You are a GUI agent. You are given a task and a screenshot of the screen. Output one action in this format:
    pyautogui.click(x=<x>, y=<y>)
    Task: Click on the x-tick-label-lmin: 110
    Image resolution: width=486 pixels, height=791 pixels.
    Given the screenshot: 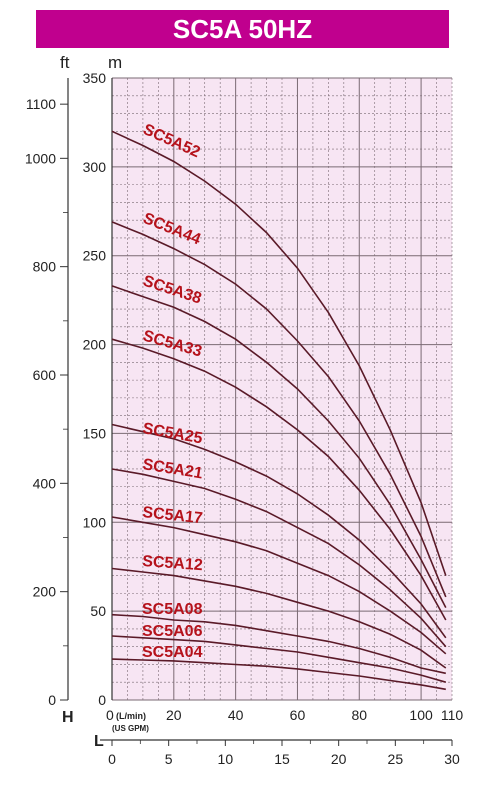 What is the action you would take?
    pyautogui.click(x=452, y=715)
    